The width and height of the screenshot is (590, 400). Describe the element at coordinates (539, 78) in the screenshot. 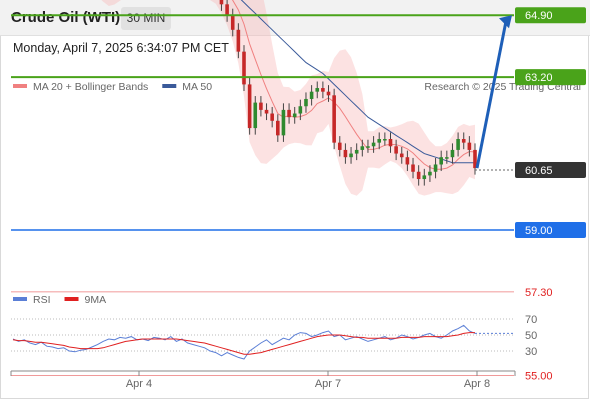

I see `level-label-1: 63.20` at that location.